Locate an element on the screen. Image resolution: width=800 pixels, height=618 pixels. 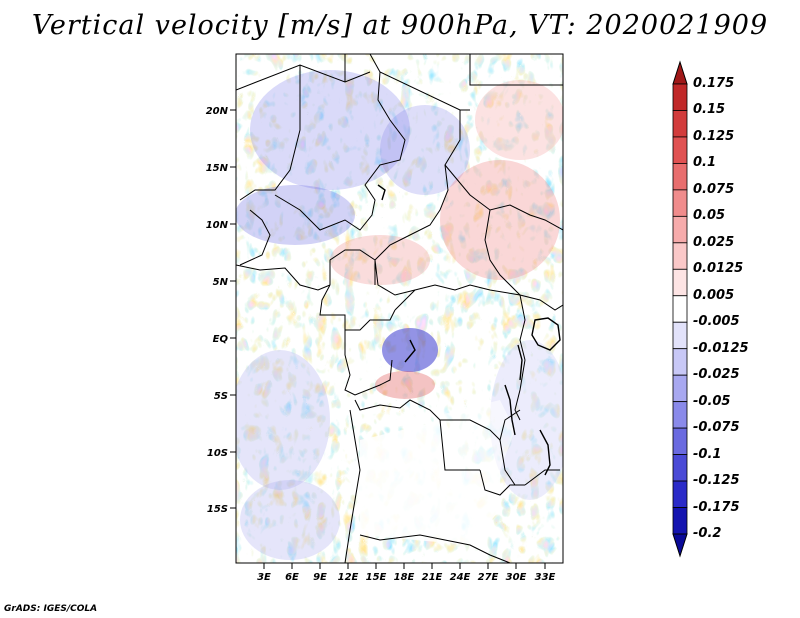
colorbar-label: 0.125 is located at coordinates (714, 136).